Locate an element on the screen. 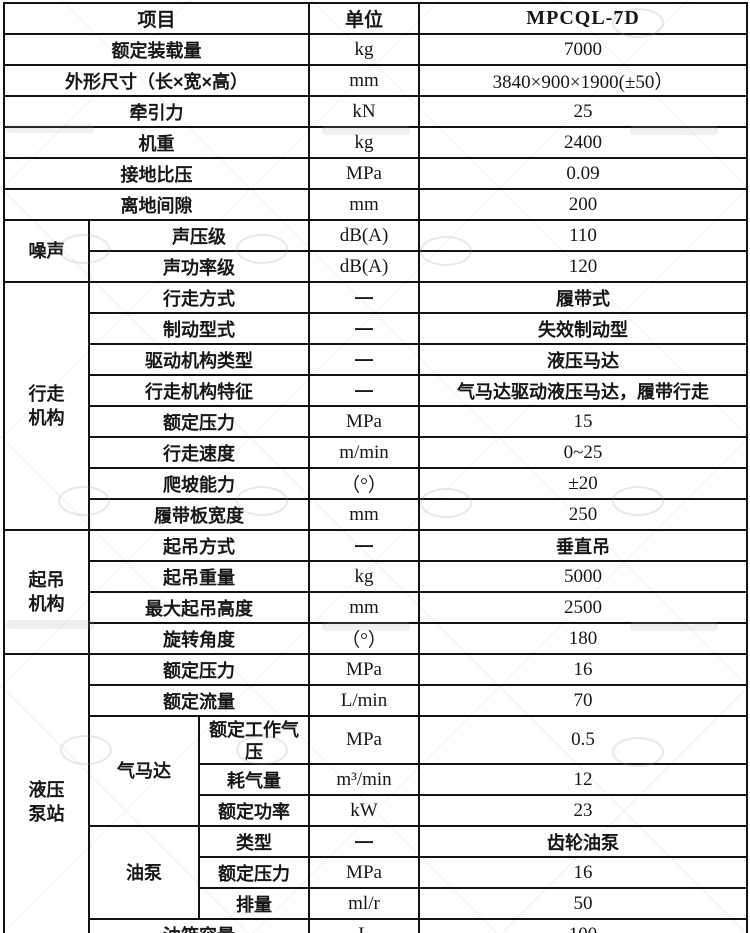 The image size is (750, 933). value-cell: 200 is located at coordinates (583, 204).